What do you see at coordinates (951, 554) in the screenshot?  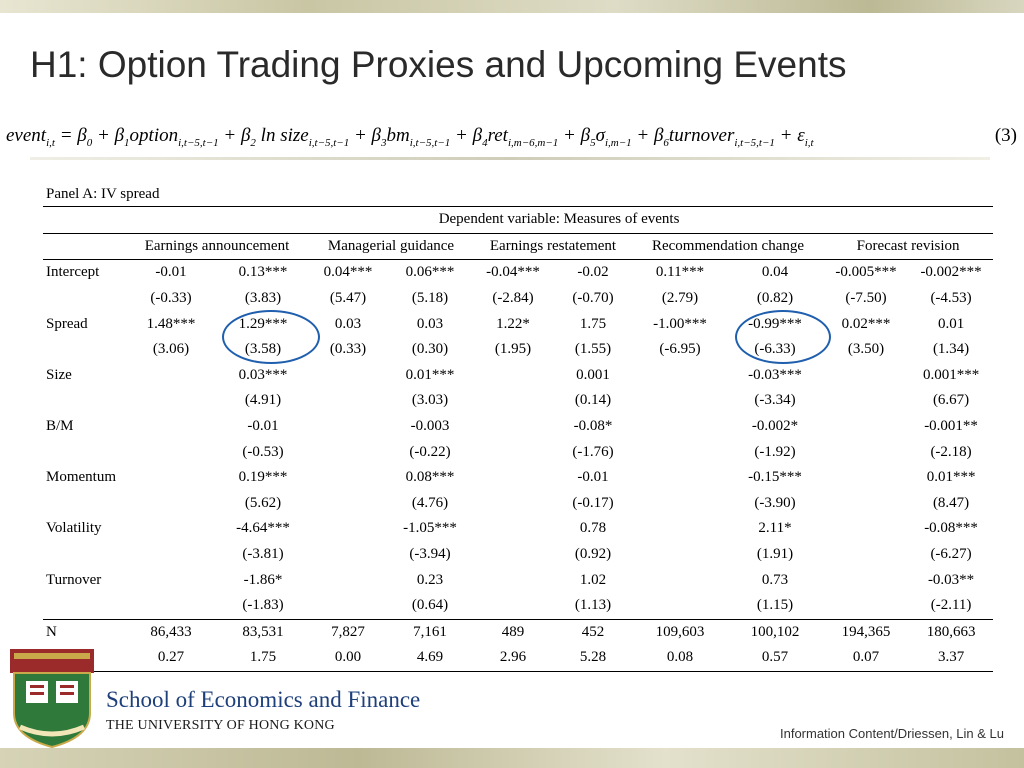 I see `table-cell: (-6.27)` at bounding box center [951, 554].